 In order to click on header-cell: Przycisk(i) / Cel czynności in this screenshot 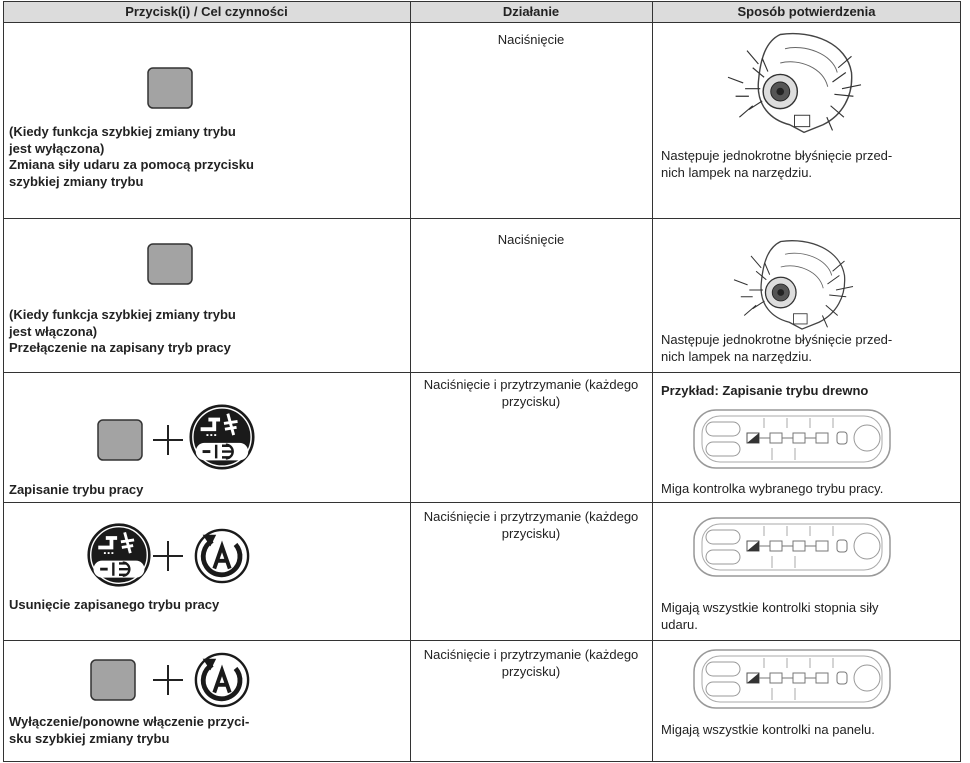, I will do `click(206, 11)`.